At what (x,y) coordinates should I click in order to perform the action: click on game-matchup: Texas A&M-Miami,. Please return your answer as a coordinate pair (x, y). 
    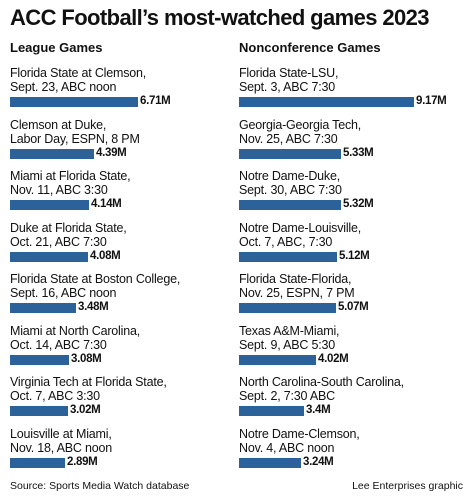
    Looking at the image, I should click on (289, 330).